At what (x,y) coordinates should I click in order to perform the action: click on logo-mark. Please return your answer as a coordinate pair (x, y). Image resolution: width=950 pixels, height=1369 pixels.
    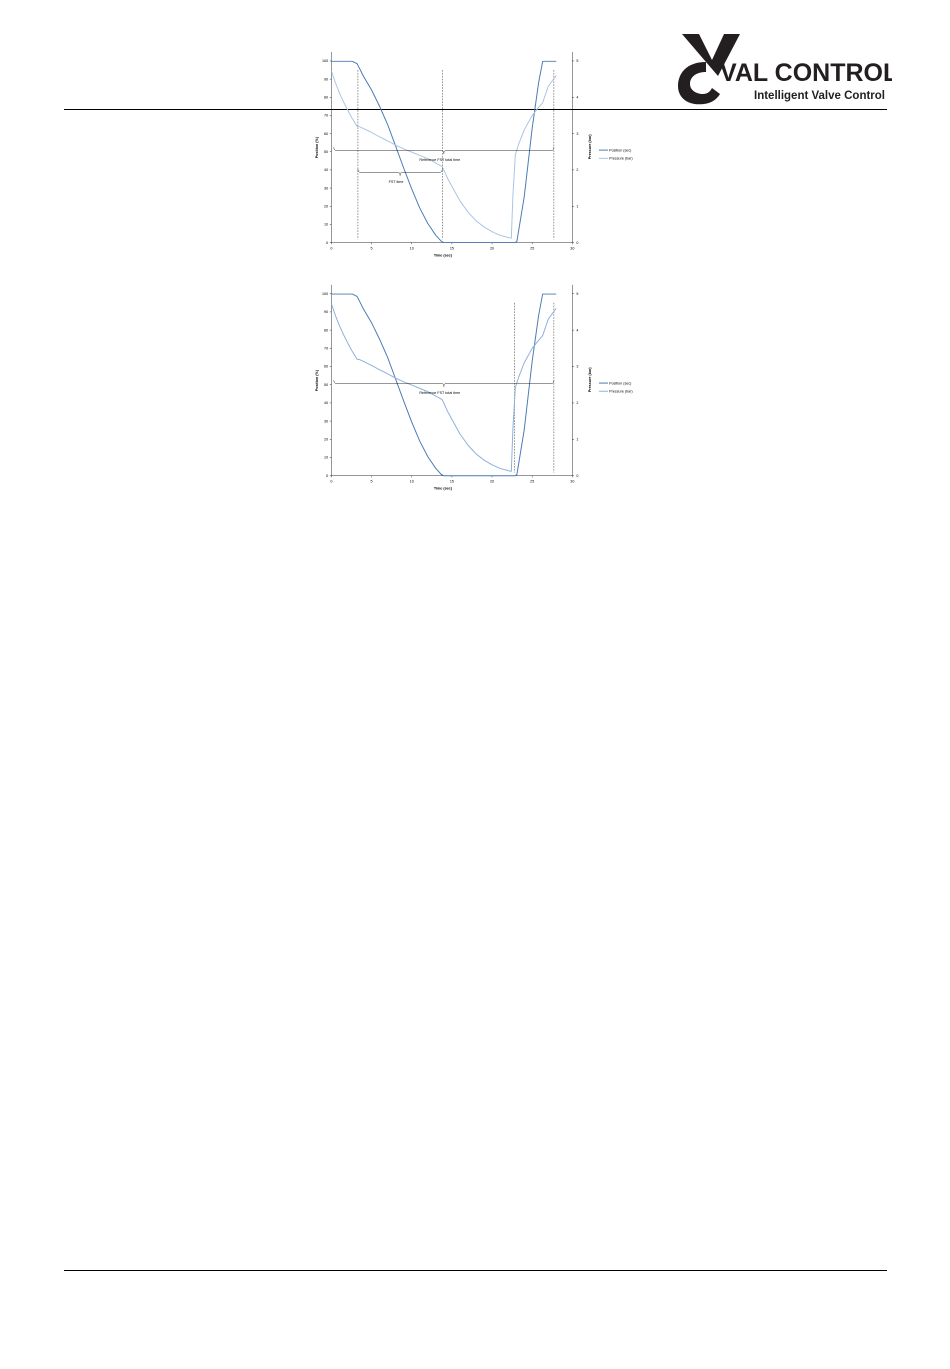
    Looking at the image, I should click on (709, 69).